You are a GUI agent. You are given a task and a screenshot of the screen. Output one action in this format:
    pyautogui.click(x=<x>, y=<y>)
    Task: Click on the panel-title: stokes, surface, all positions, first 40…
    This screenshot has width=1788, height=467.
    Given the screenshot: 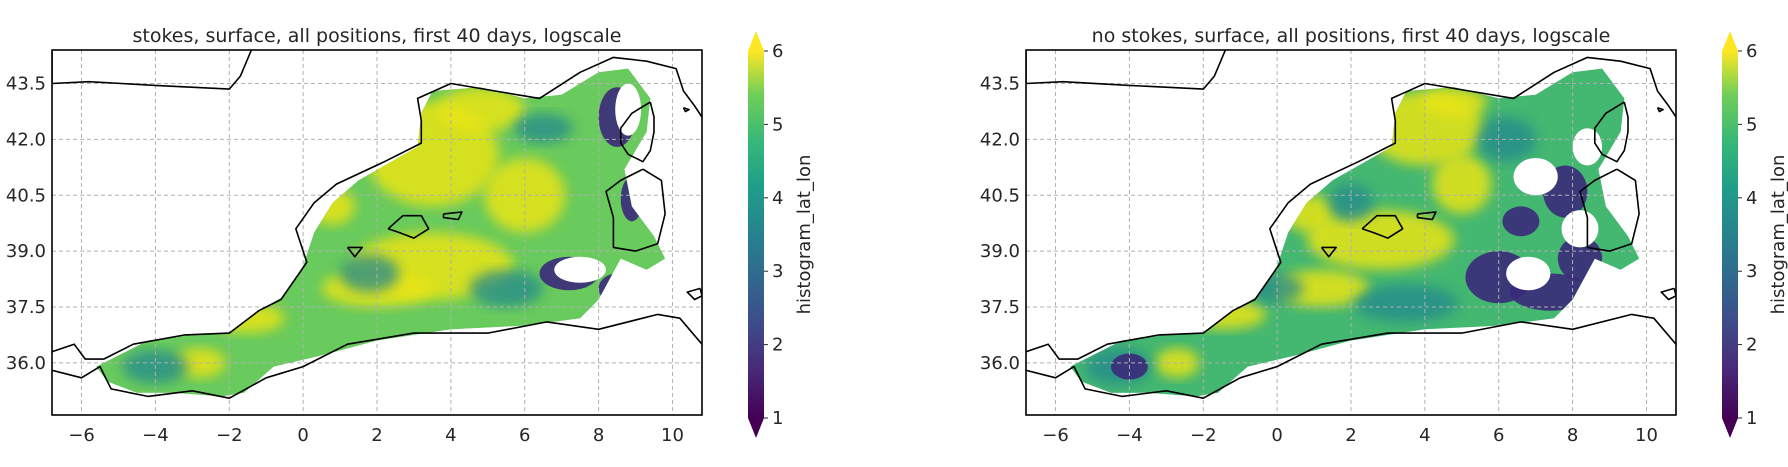 What is the action you would take?
    pyautogui.click(x=377, y=36)
    